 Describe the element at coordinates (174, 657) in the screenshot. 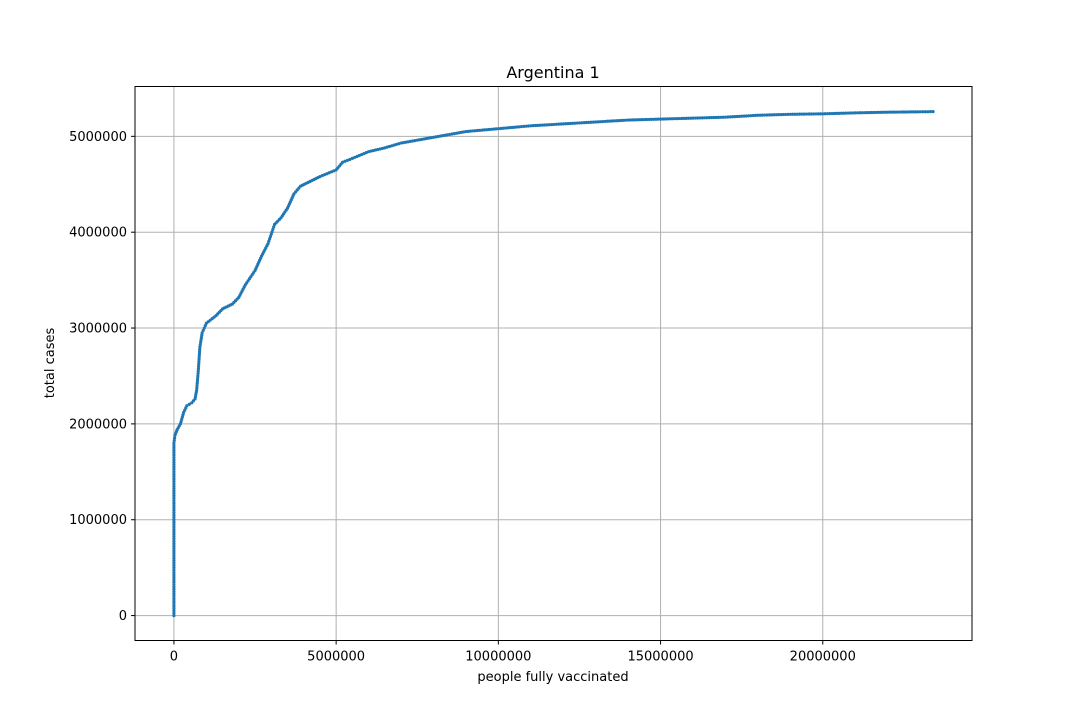

I see `x-tick-label: 0` at that location.